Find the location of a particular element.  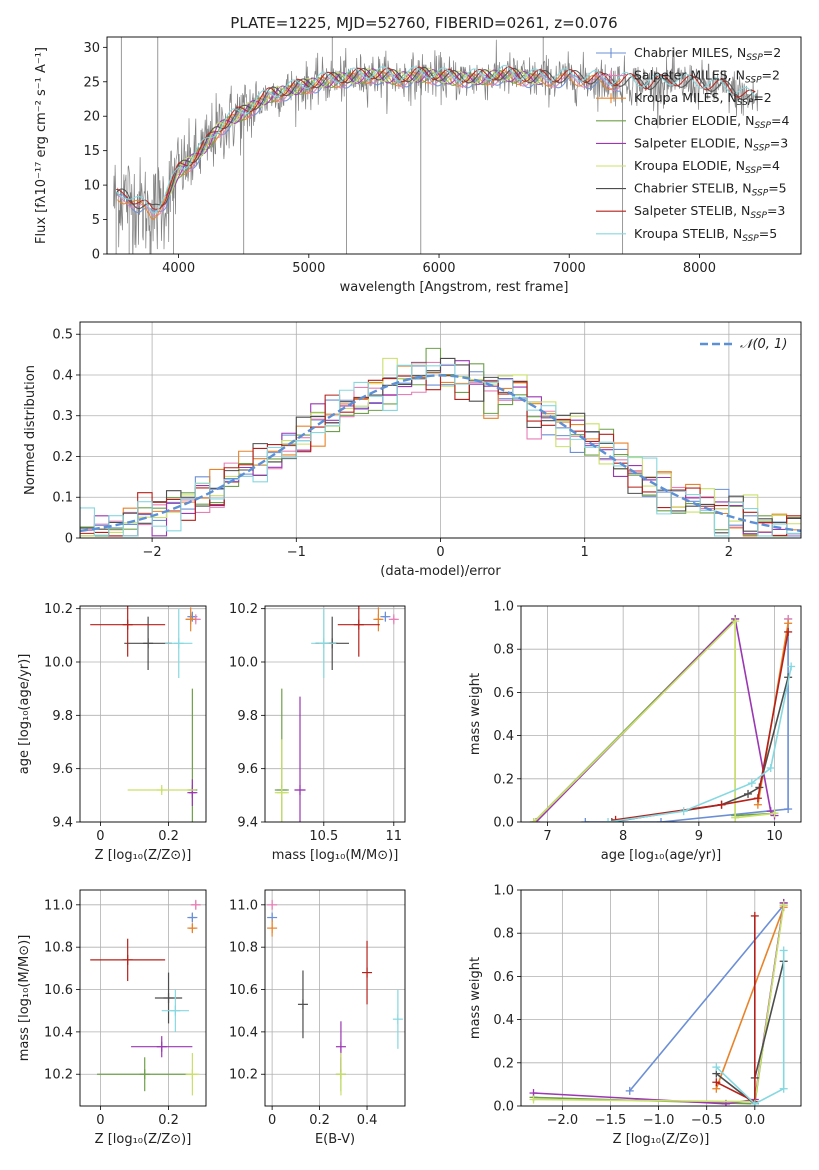

legend-label: Kroupa STELIB, NSSP=5 is located at coordinates (705, 235).